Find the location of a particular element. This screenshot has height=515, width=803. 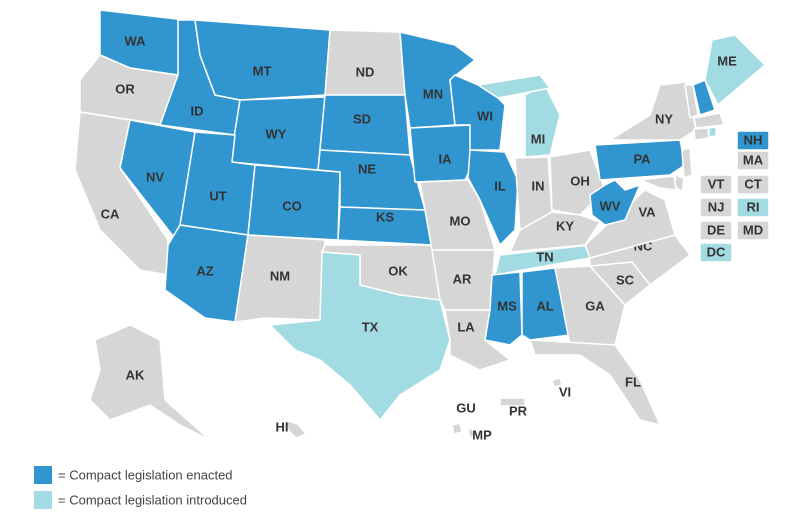

state-label: HI is located at coordinates (282, 426).